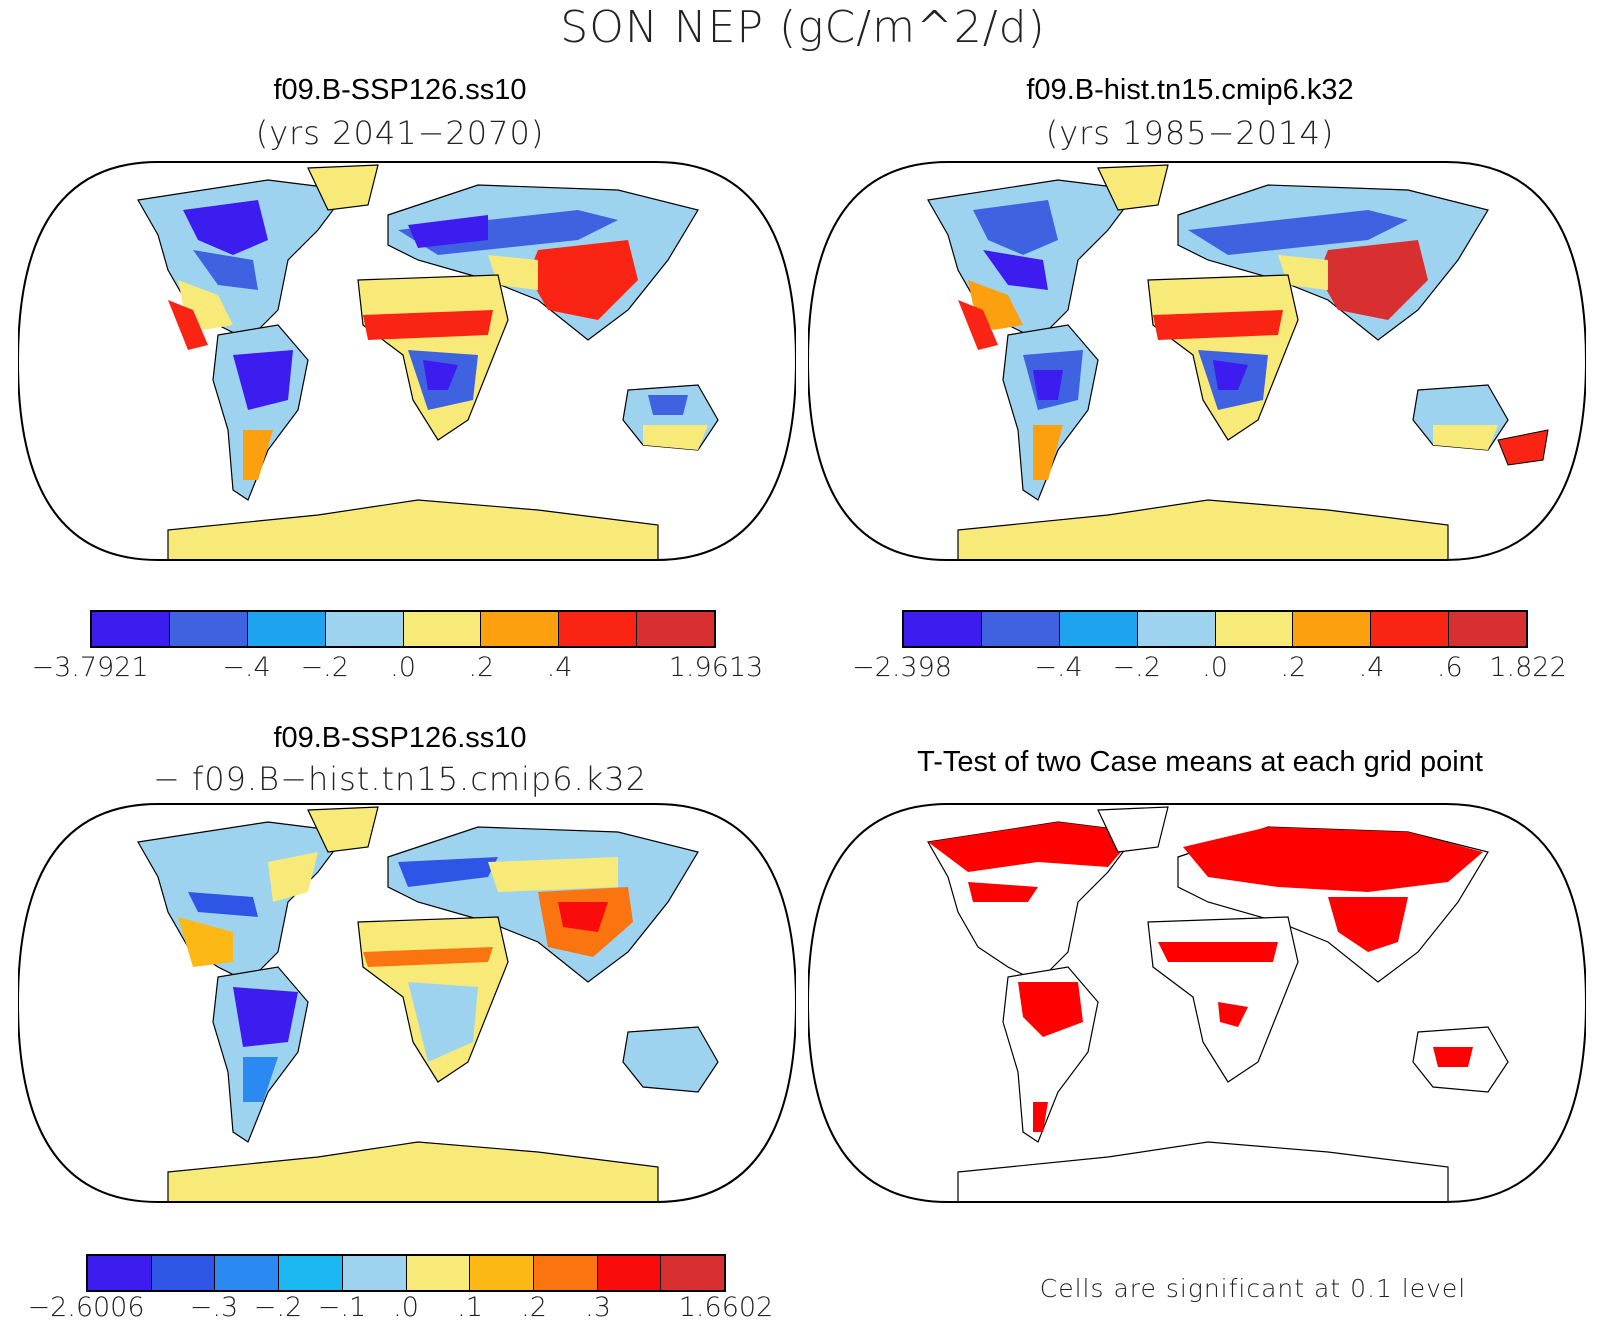 The image size is (1606, 1323). I want to click on figure-title: SON NEP (gC/m^2/d), so click(803, 27).